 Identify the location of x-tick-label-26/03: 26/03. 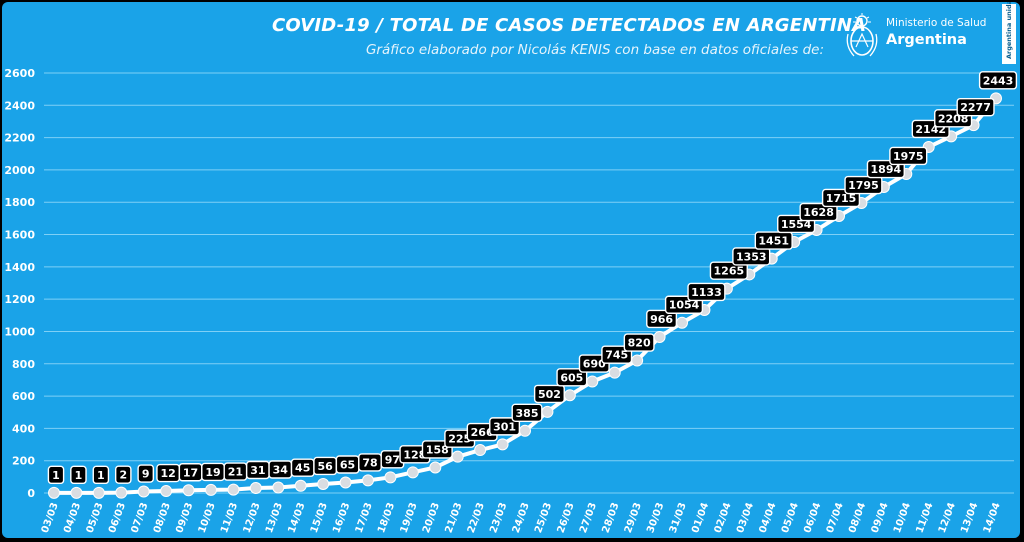
(566, 517).